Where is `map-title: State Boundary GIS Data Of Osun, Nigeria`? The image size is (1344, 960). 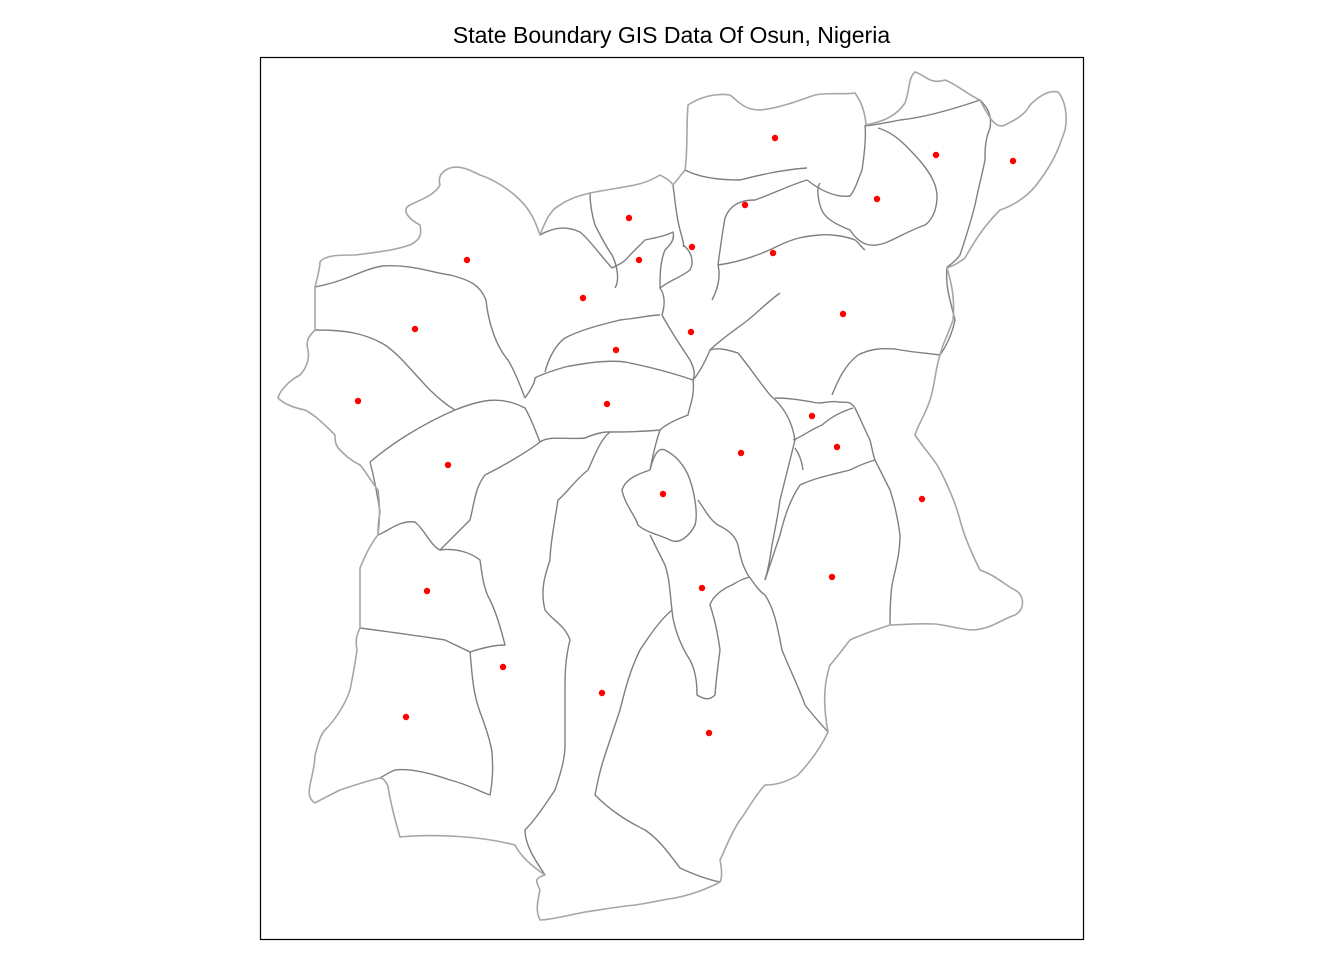
map-title: State Boundary GIS Data Of Osun, Nigeria is located at coordinates (671, 35).